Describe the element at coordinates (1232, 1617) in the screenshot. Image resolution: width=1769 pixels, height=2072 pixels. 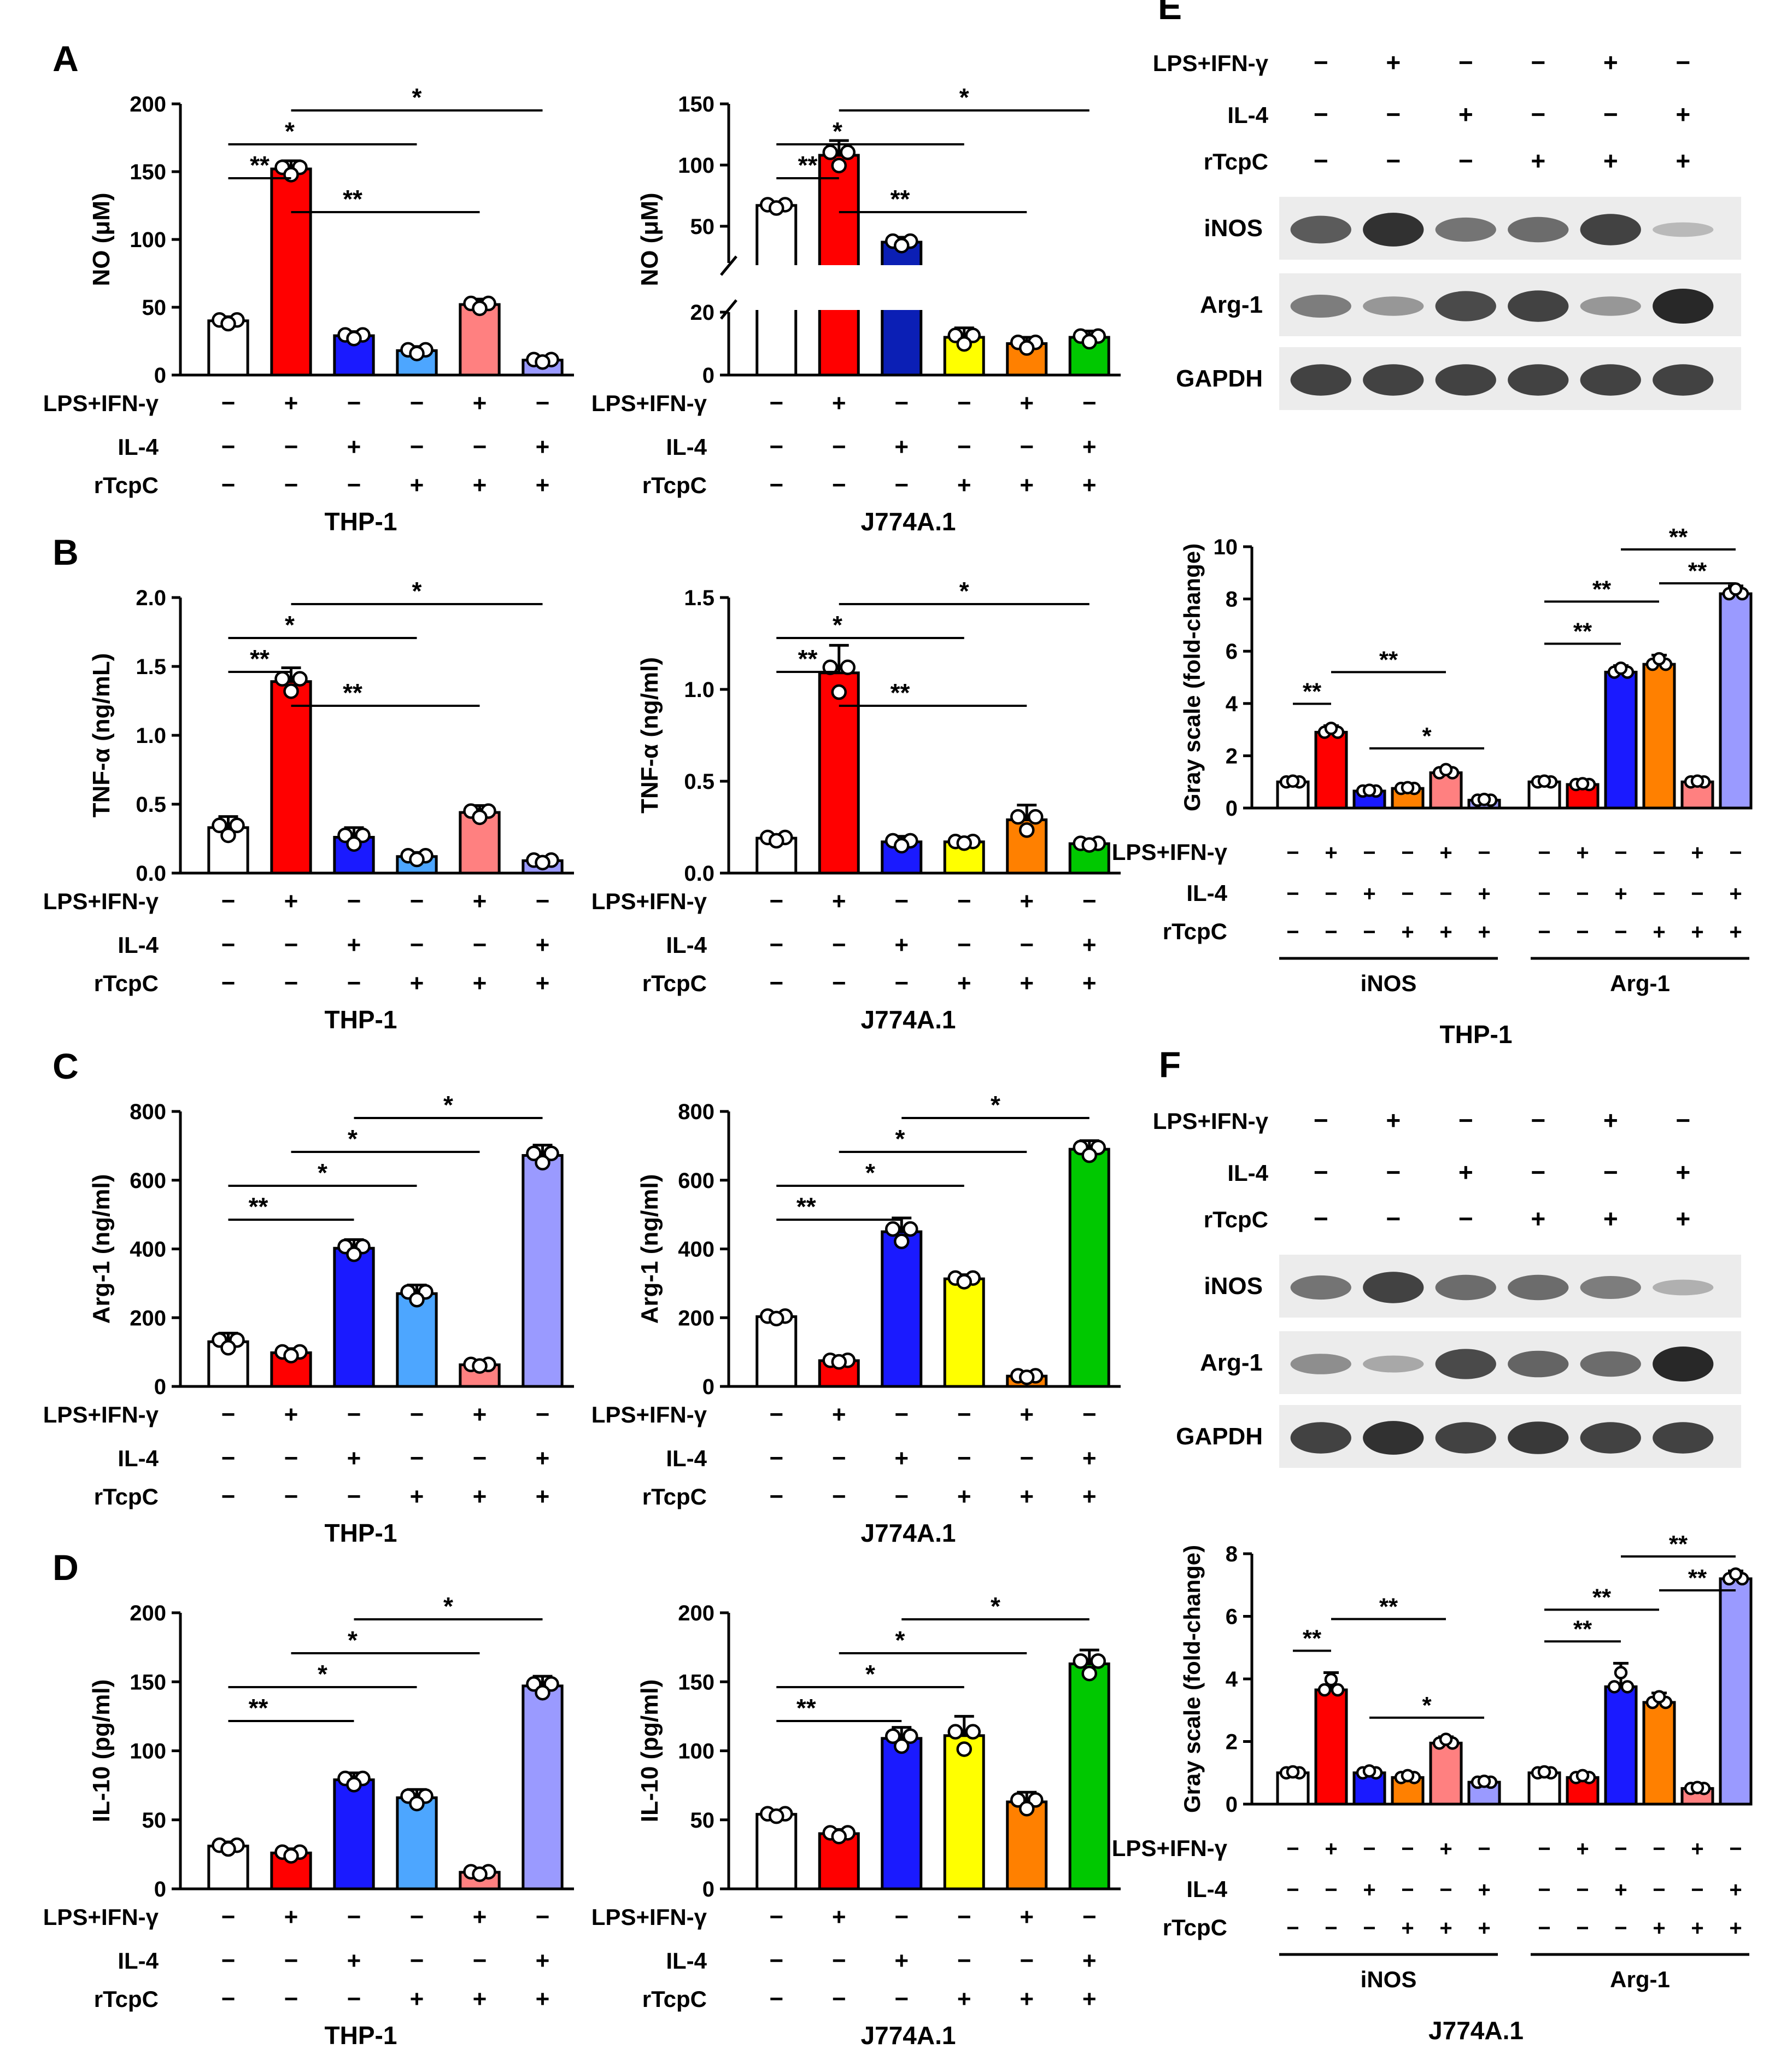
I see `y-tick-label: 6` at that location.